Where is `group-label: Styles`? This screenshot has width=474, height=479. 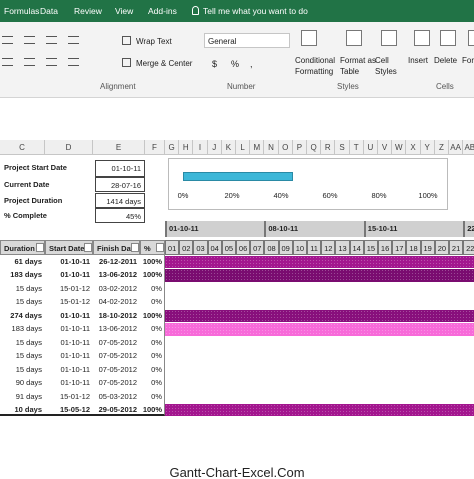
group-label: Styles is located at coordinates (348, 86).